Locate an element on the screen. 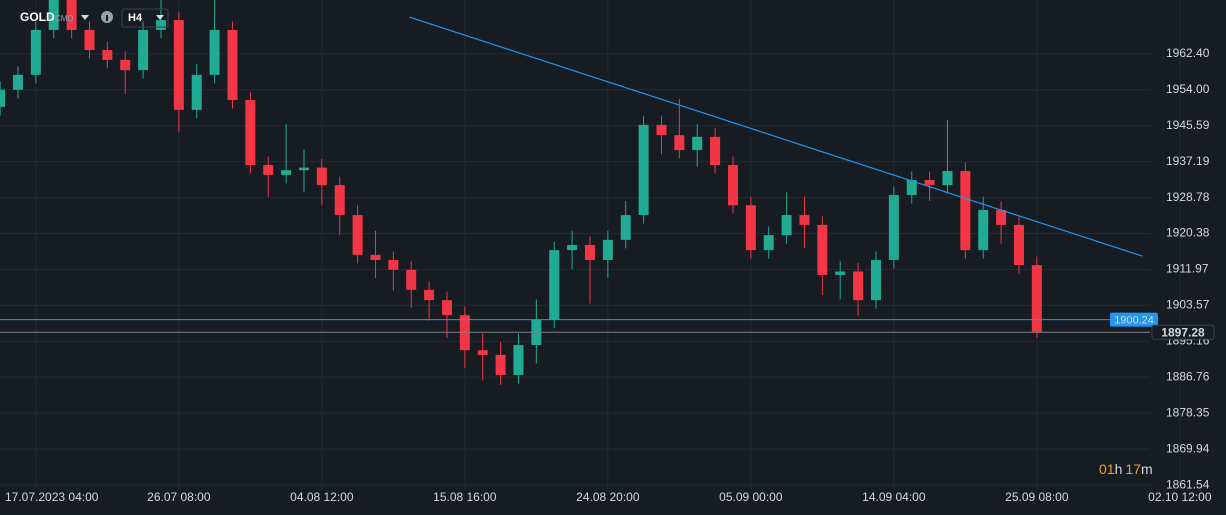  y-tick-label: 1962.40 is located at coordinates (1188, 53).